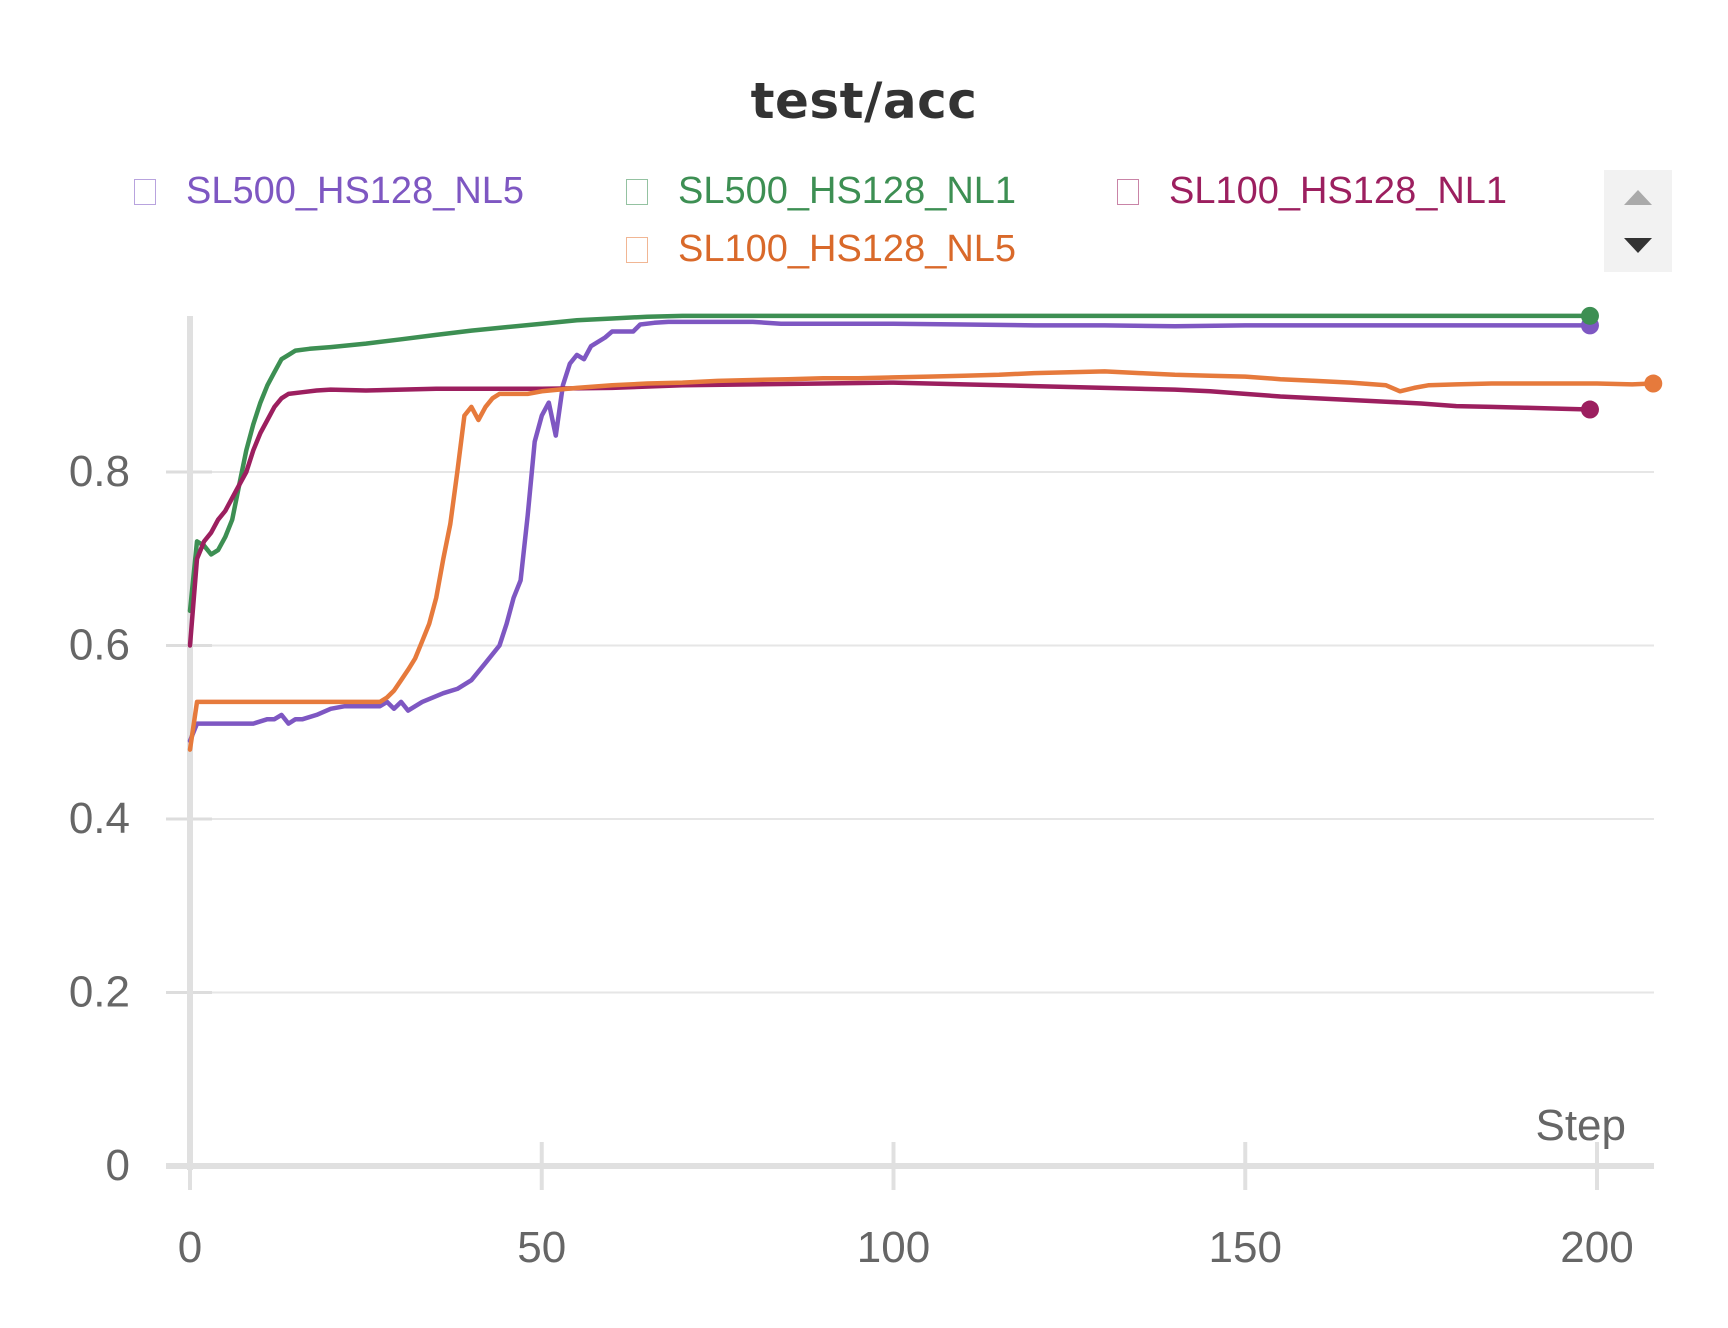 The height and width of the screenshot is (1328, 1728). What do you see at coordinates (190, 1247) in the screenshot?
I see `x-tick-label: 0` at bounding box center [190, 1247].